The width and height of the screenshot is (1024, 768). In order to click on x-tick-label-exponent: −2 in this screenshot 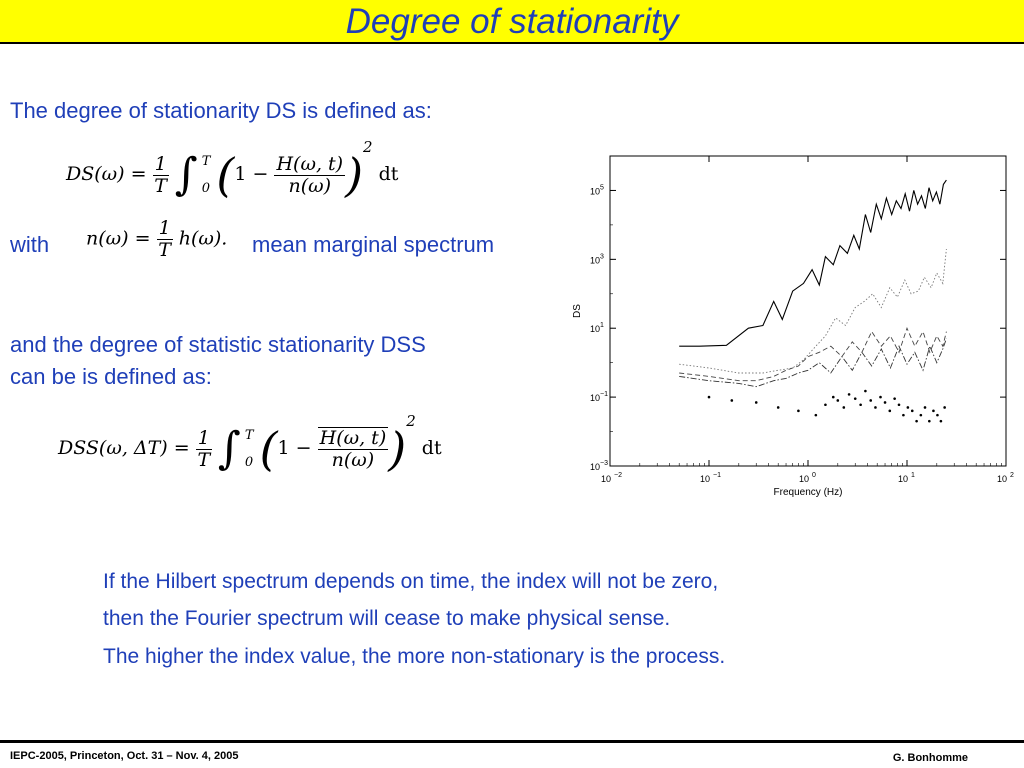, I will do `click(618, 475)`.